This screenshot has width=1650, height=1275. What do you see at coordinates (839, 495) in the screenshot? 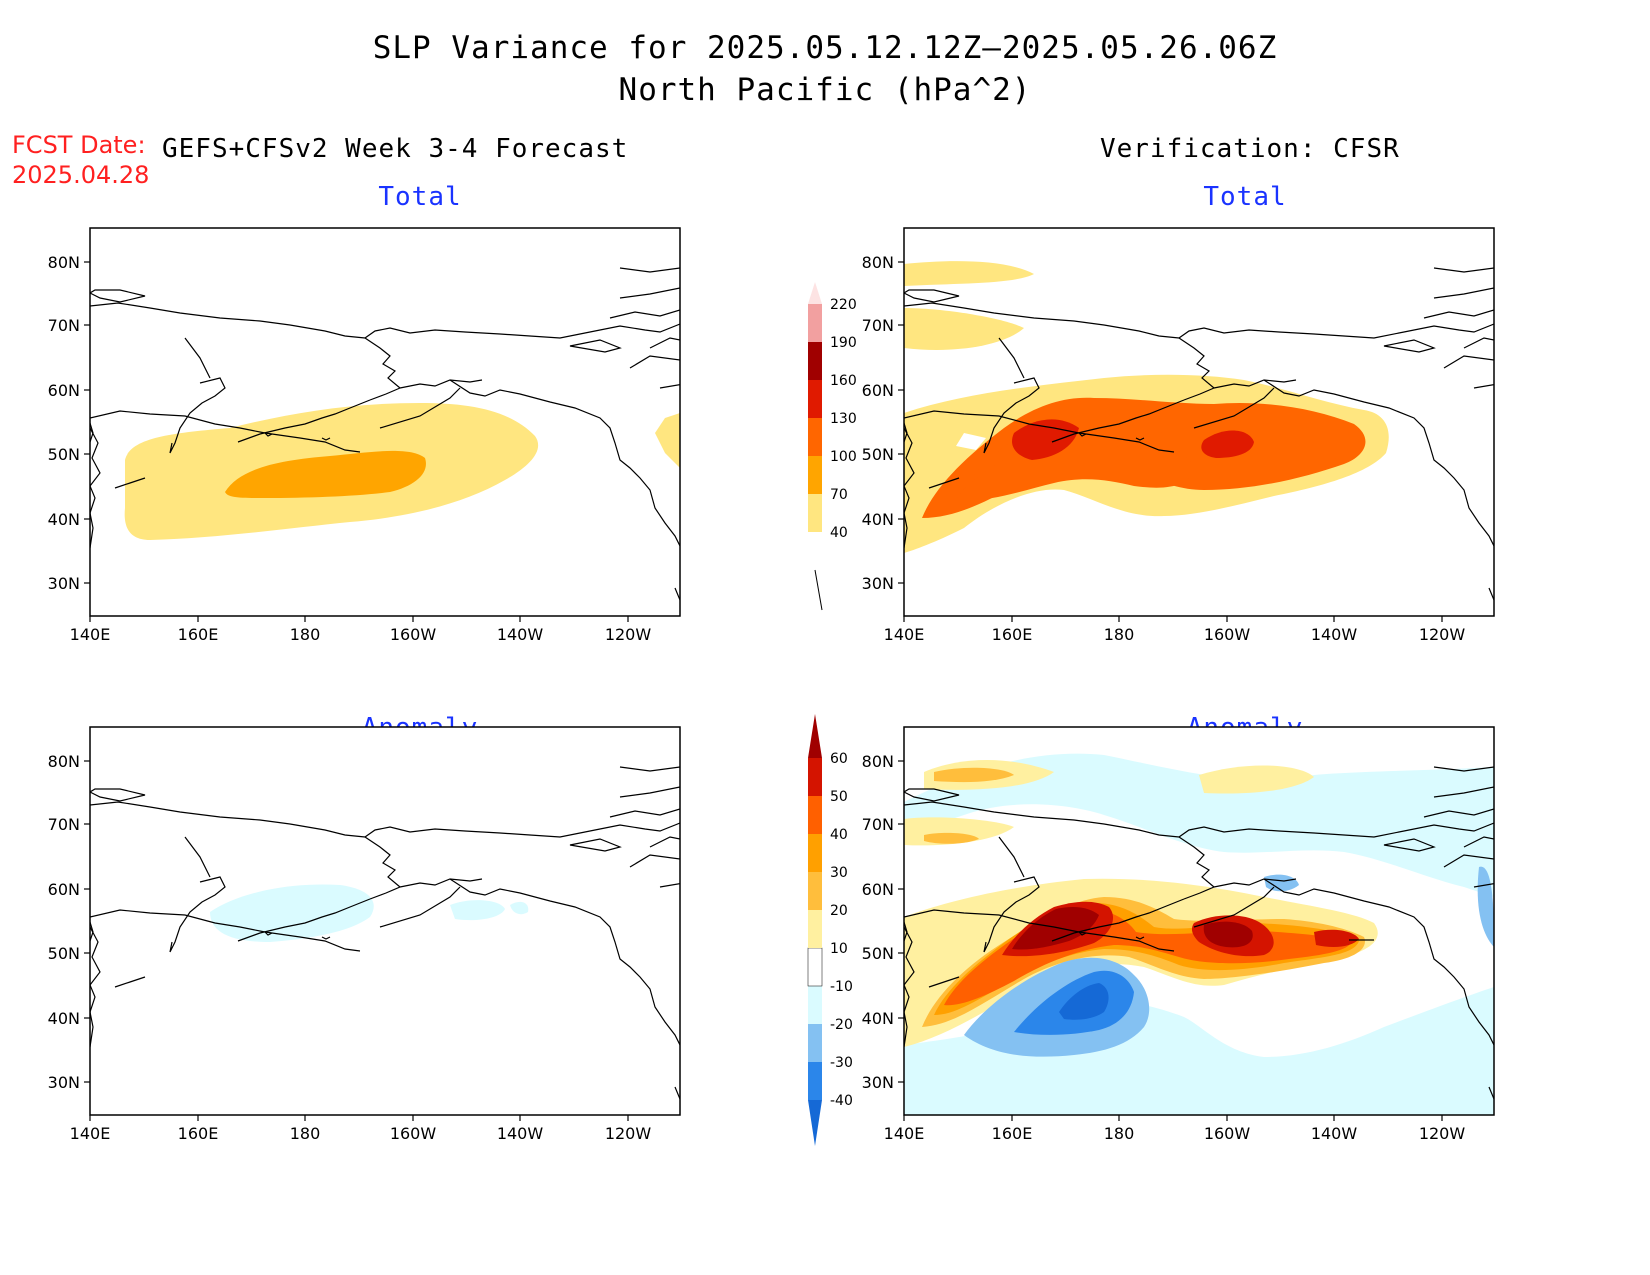
I see `colorbar-label: 70` at bounding box center [839, 495].